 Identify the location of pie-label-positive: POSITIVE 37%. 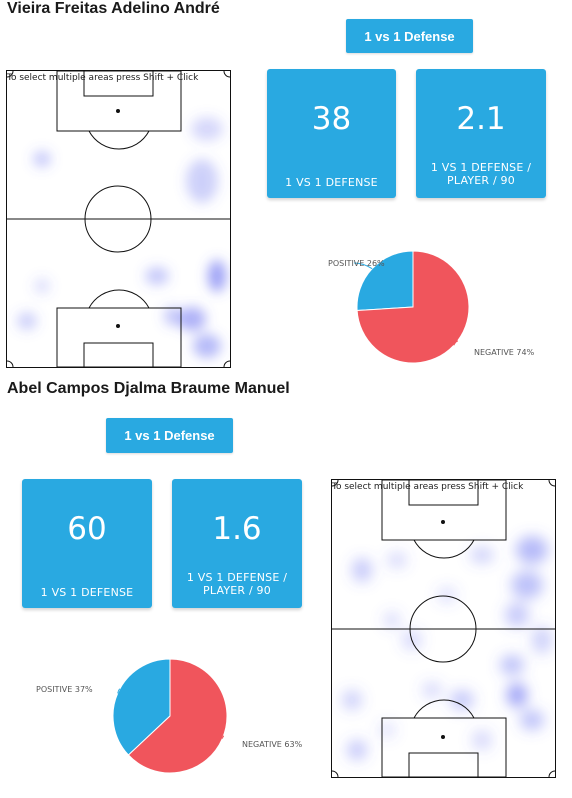
(64, 689).